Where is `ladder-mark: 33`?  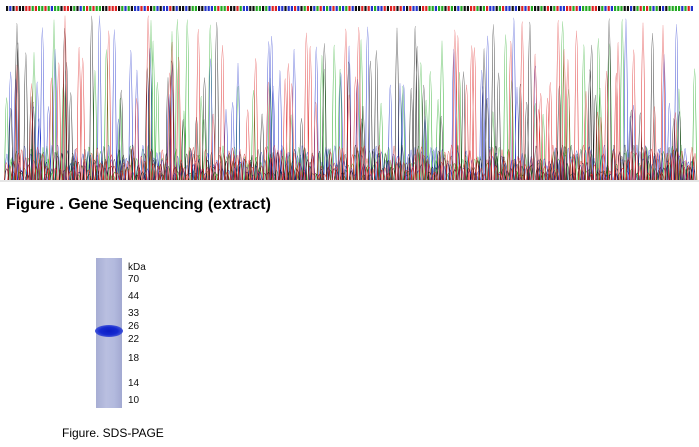
ladder-mark: 33 is located at coordinates (134, 313).